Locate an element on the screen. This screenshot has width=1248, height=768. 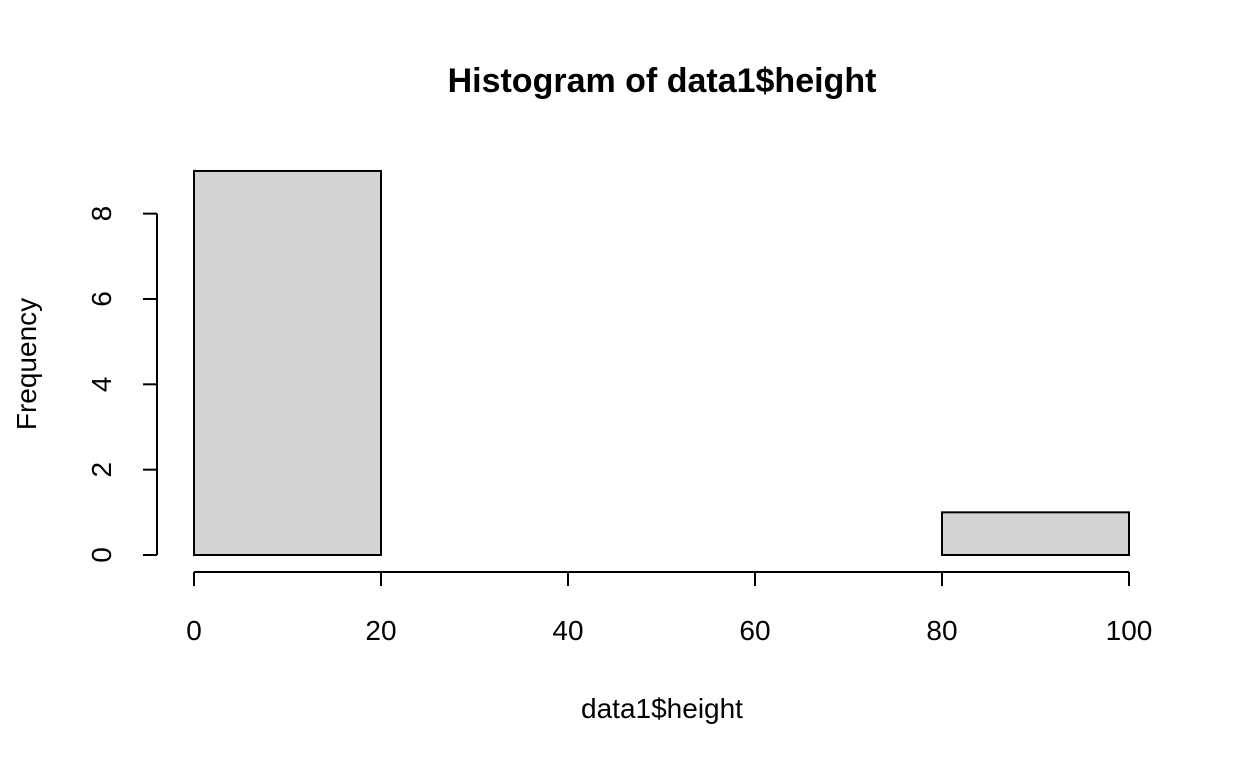
y-tick-label: 6 is located at coordinates (101, 299).